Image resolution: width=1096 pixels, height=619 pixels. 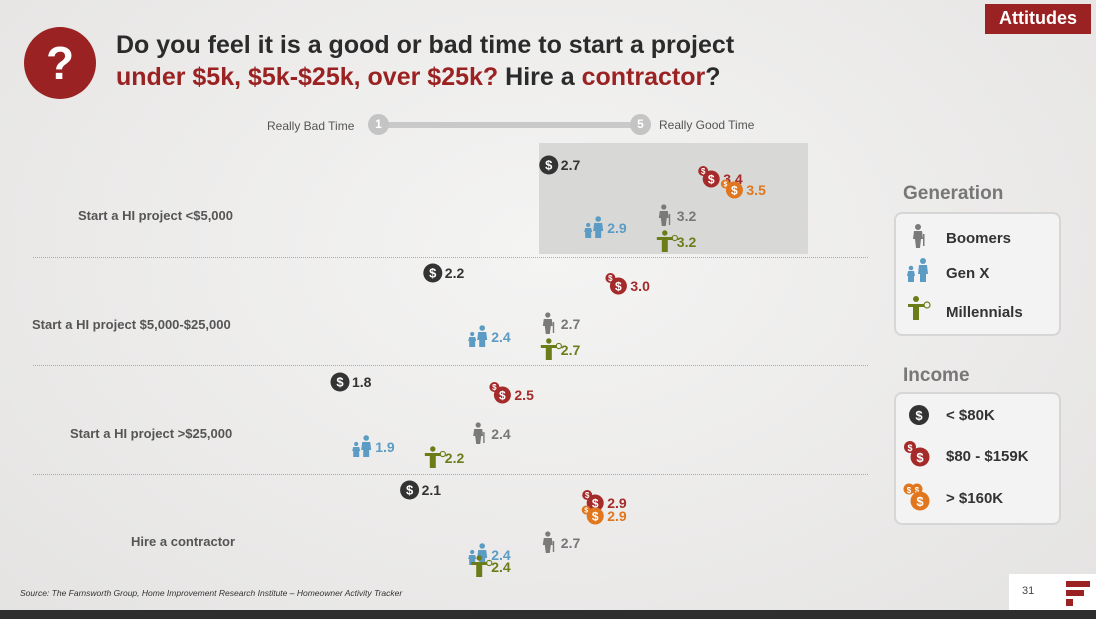 What do you see at coordinates (987, 456) in the screenshot?
I see `legend-income-mid-label: $80 - $159K` at bounding box center [987, 456].